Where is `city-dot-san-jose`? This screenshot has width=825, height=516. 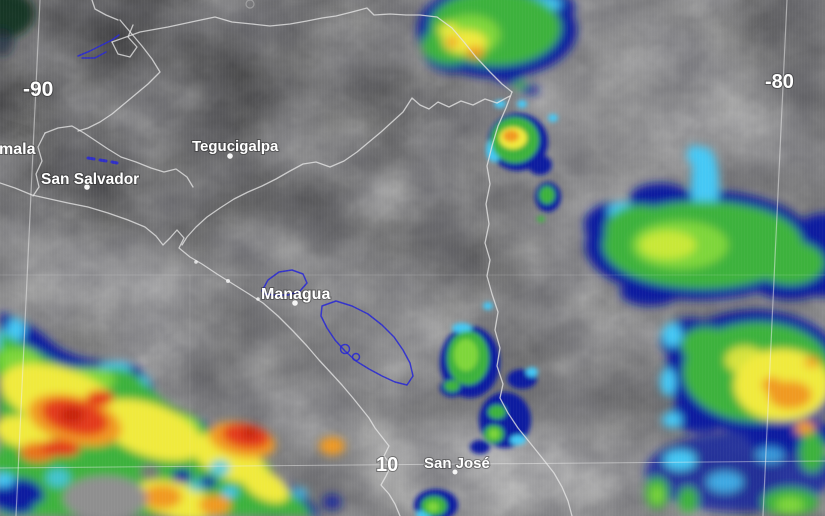
city-dot-san-jose is located at coordinates (455, 472).